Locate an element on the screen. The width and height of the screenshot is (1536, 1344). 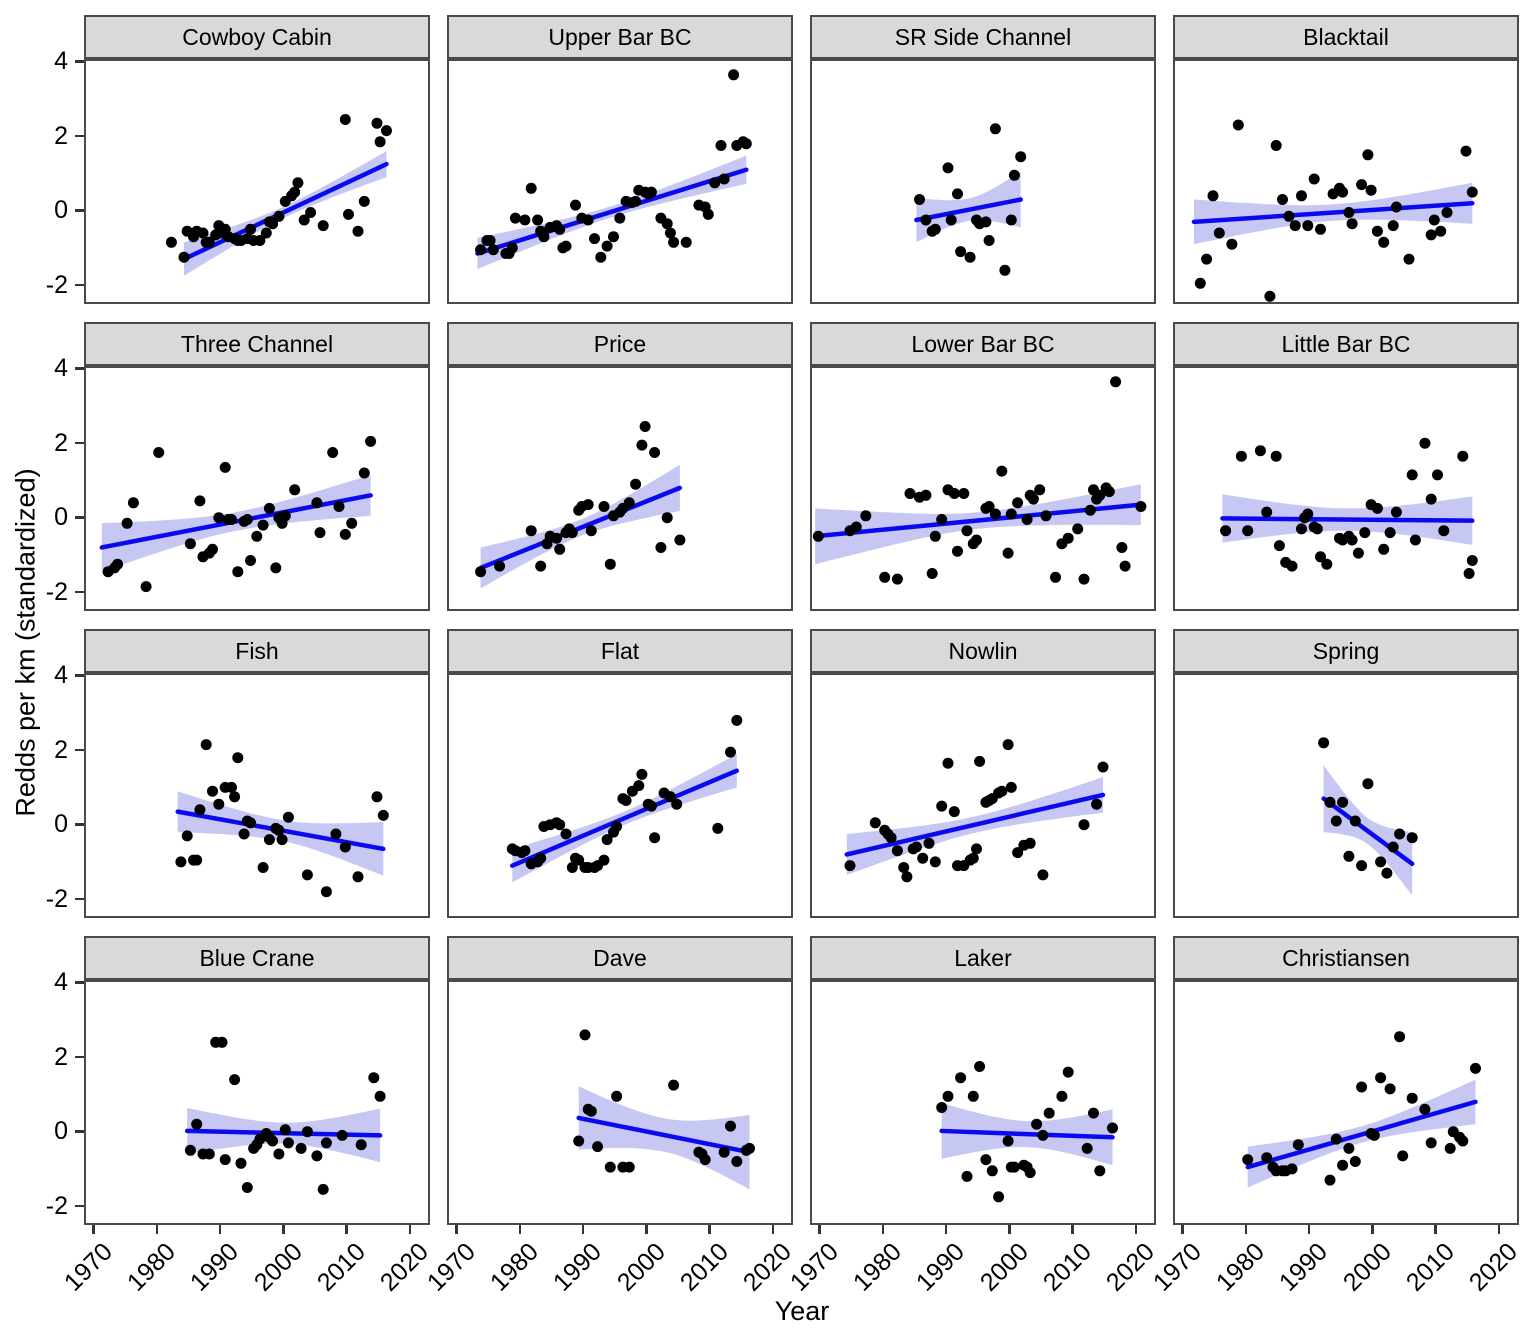
facet-title: Spring is located at coordinates (1346, 650).